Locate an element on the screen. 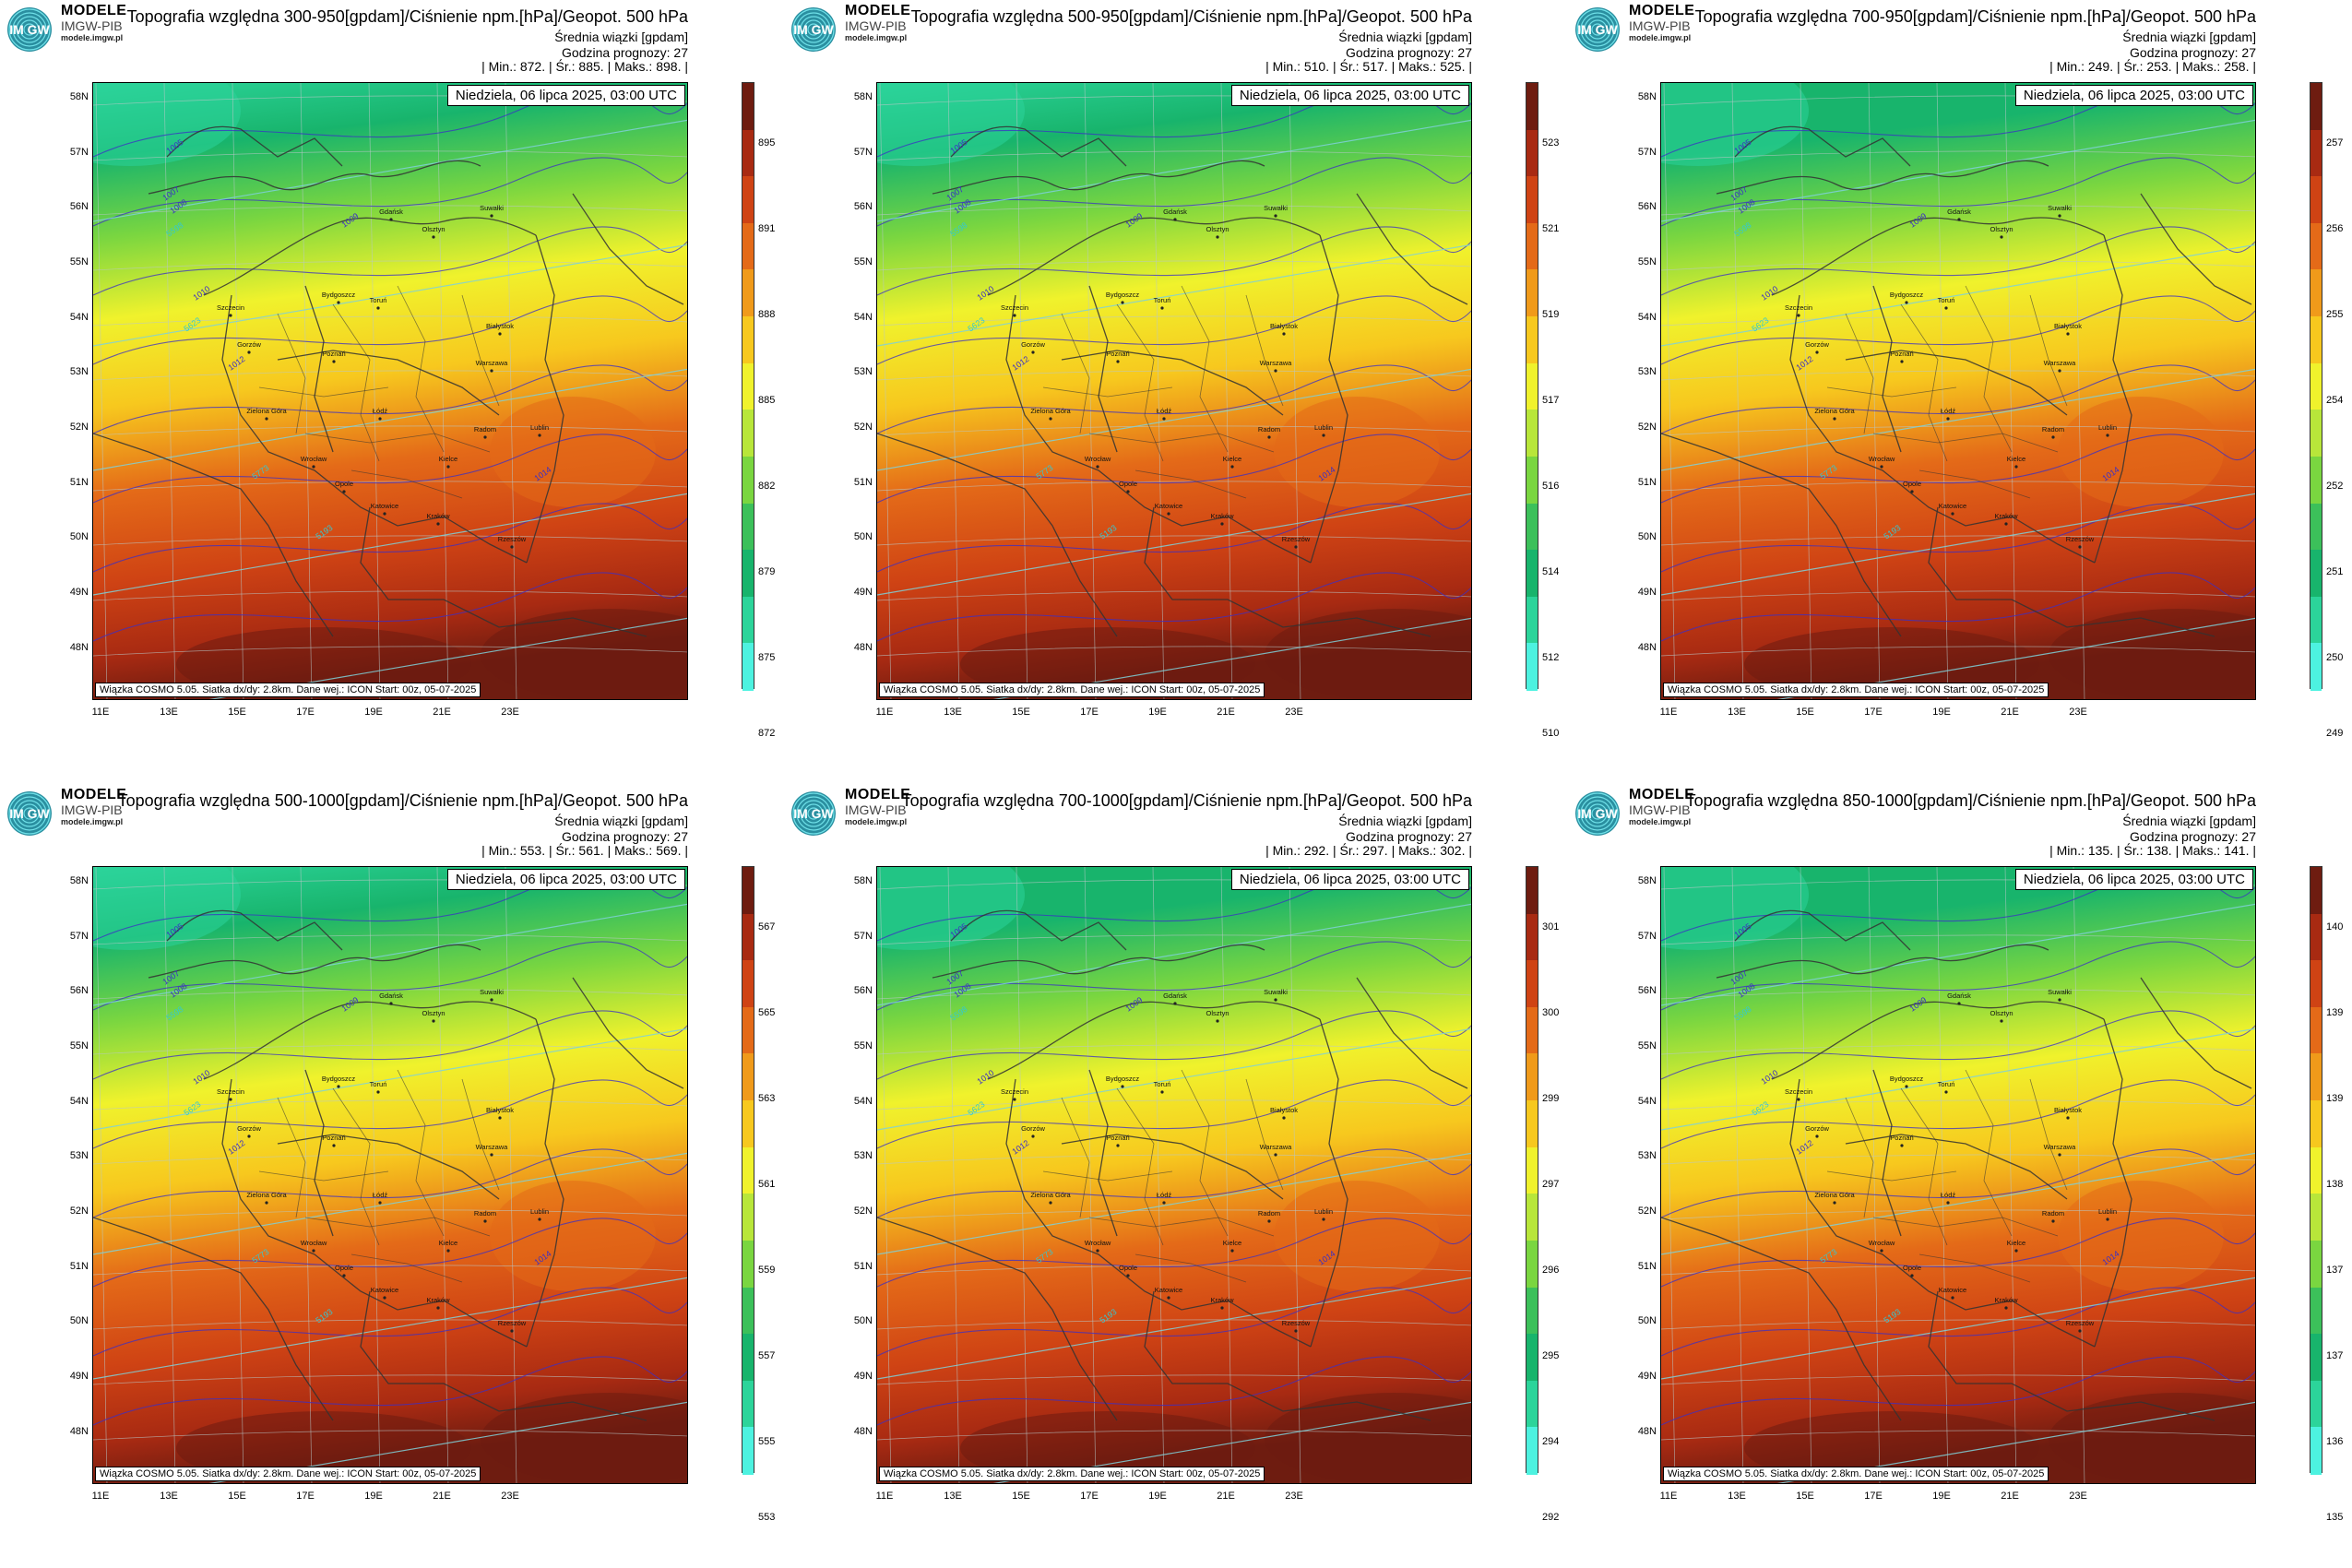 This screenshot has height=1568, width=2352. colorbar-label: 139 is located at coordinates (2335, 1098).